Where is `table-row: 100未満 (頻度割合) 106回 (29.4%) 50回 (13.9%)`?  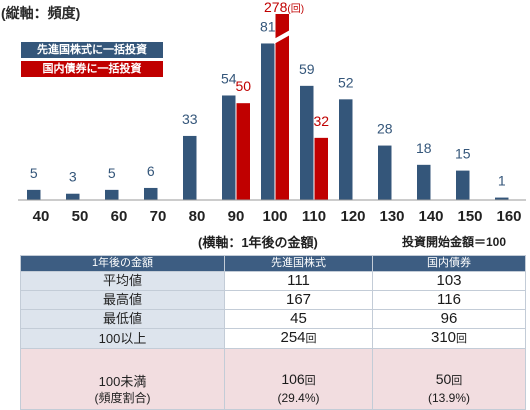
table-row: 100未満 (頻度割合) 106回 (29.4%) 50回 (13.9%) is located at coordinates (273, 379).